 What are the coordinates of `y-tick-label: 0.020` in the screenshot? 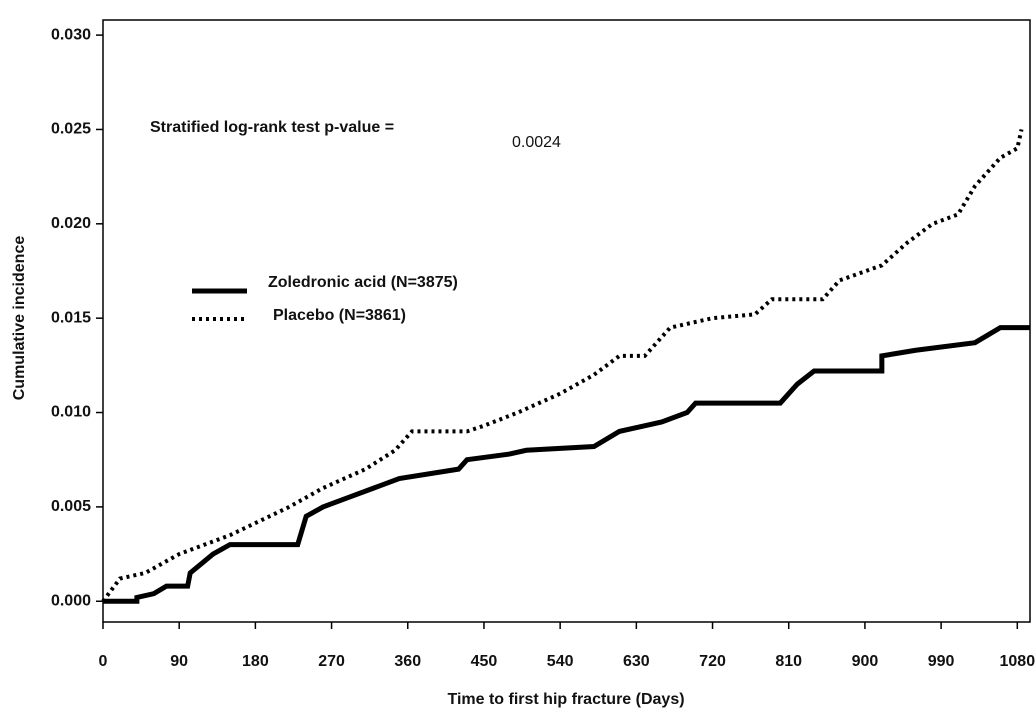 It's located at (71, 223).